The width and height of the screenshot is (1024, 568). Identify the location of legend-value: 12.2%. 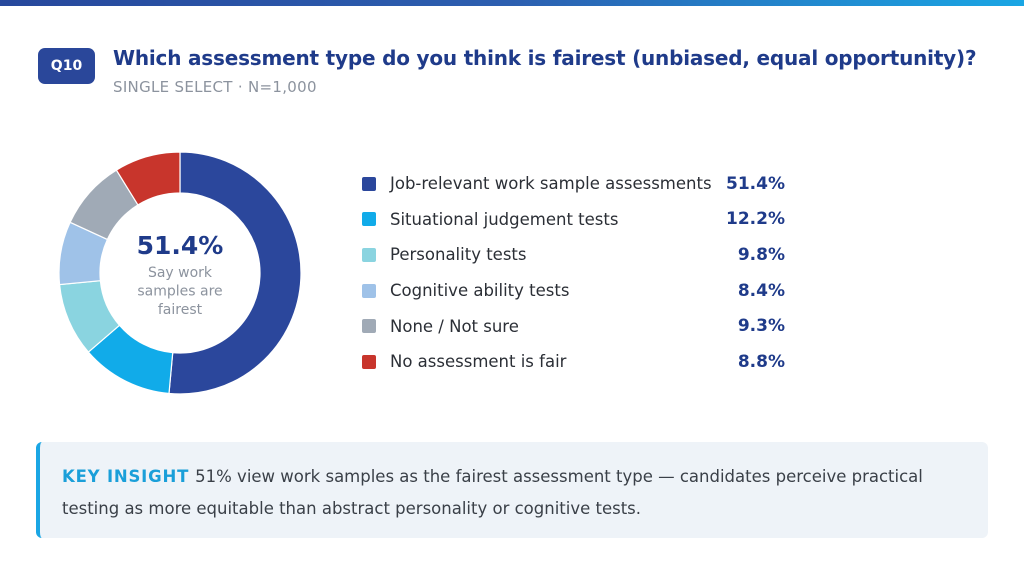
(755, 219).